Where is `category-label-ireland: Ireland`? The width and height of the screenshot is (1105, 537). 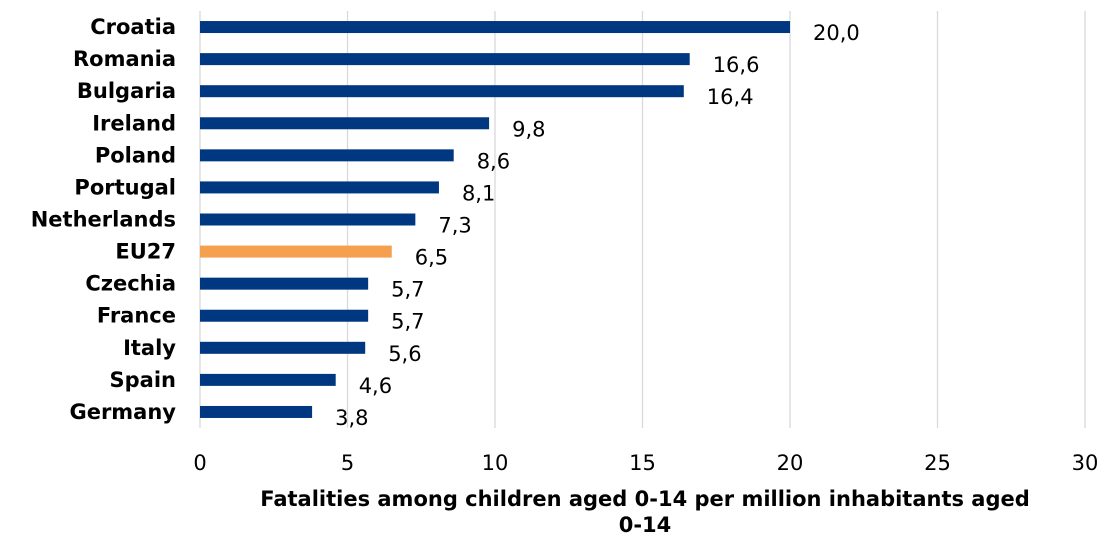 category-label-ireland: Ireland is located at coordinates (134, 123).